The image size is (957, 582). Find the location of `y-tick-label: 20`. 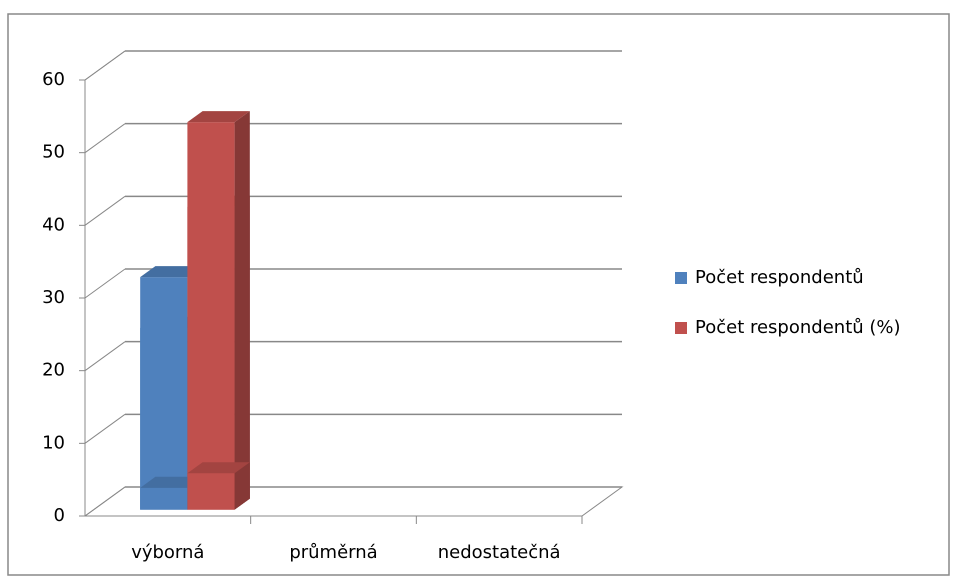

y-tick-label: 20 is located at coordinates (53, 370).